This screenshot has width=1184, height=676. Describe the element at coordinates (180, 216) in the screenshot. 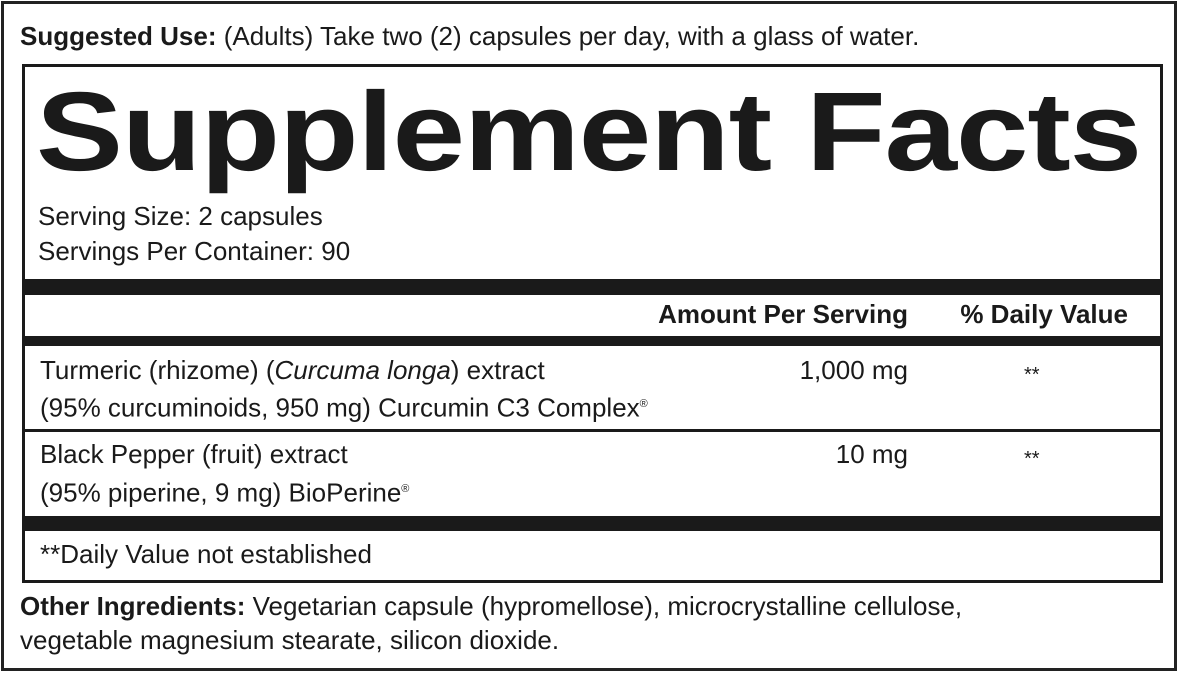

I see `serving-size: Serving Size: 2 capsules` at that location.